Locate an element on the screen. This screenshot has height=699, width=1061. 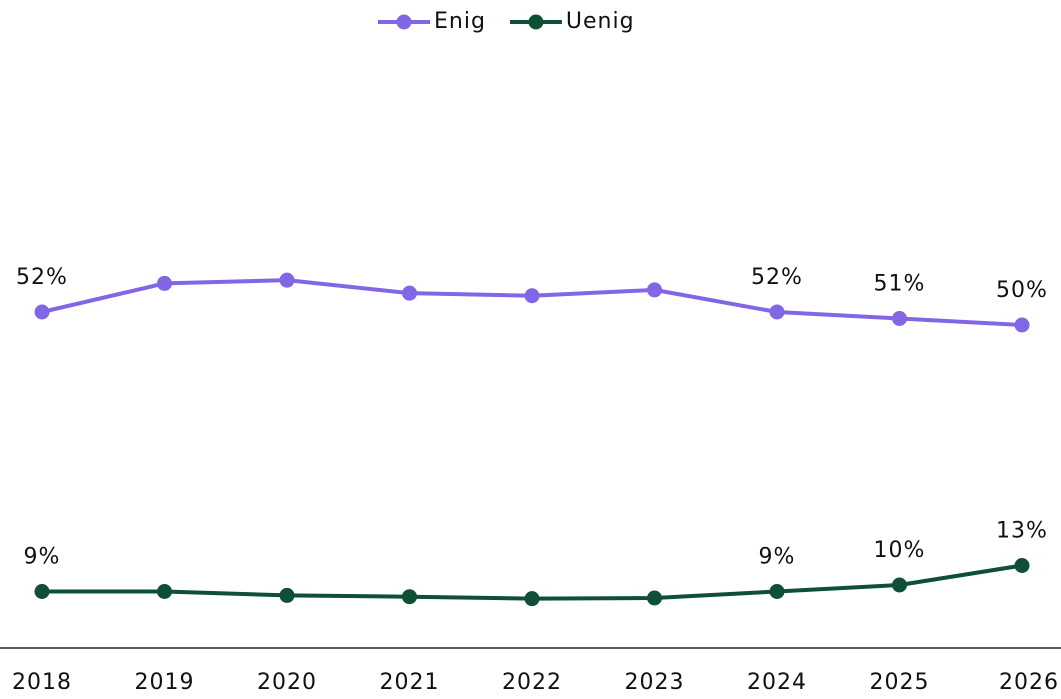
legend-label: Enig is located at coordinates (460, 21).